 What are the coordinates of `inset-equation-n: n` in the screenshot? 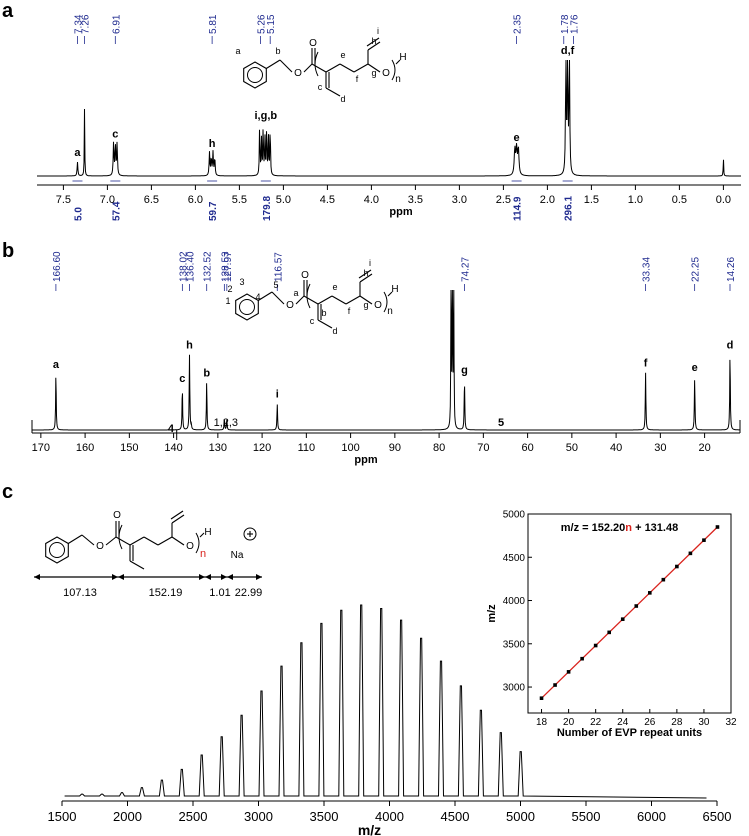 It's located at (628, 528).